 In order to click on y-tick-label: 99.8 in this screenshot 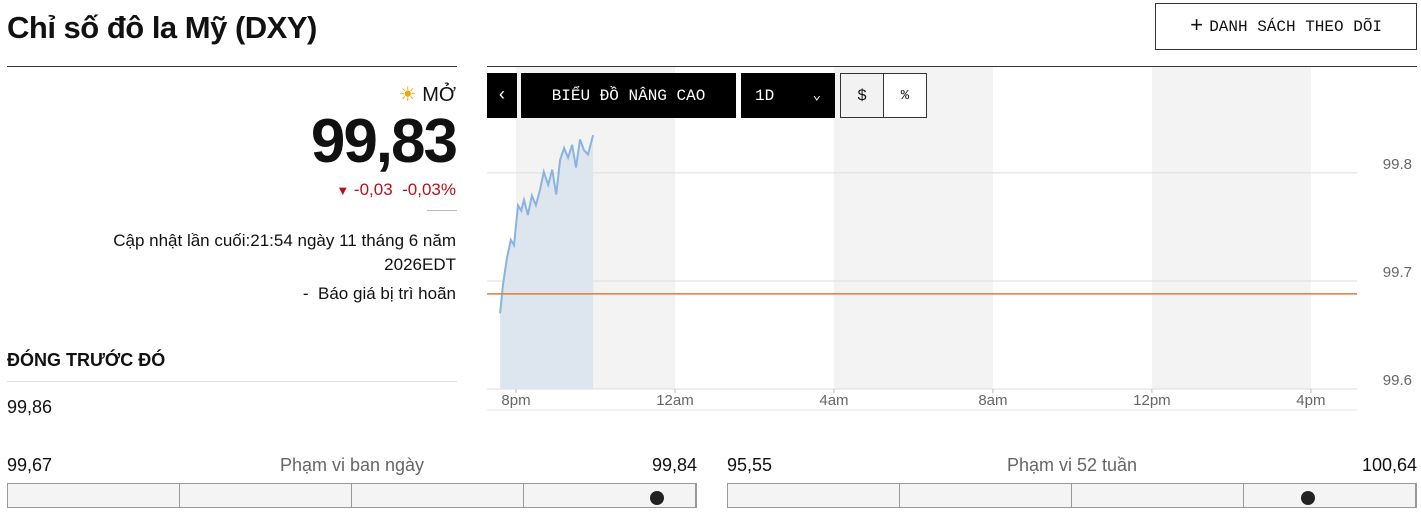, I will do `click(1397, 164)`.